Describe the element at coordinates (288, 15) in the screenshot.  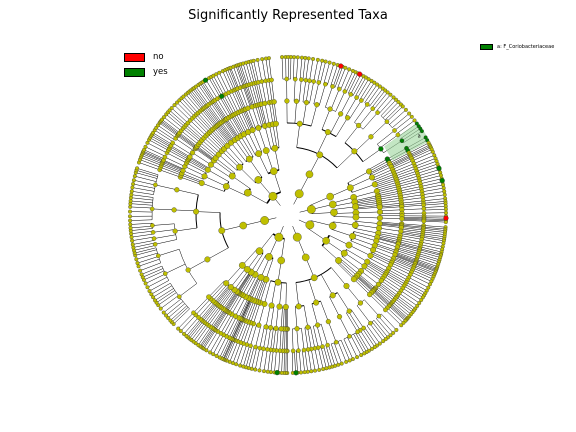
I see `chart-title: Significantly Represented Taxa` at that location.